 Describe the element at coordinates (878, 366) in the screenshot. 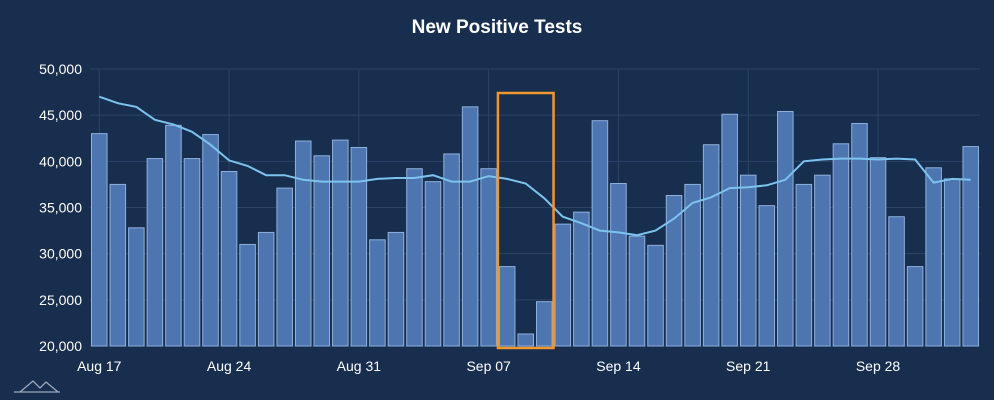

I see `x-tick-label: Sep 28` at that location.